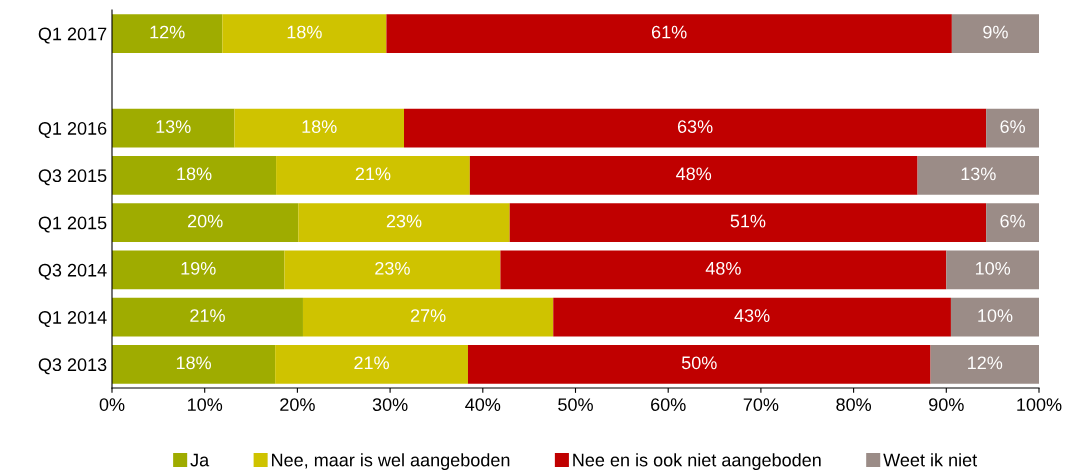 This screenshot has width=1070, height=474. I want to click on x-tick-label: 40%, so click(483, 404).